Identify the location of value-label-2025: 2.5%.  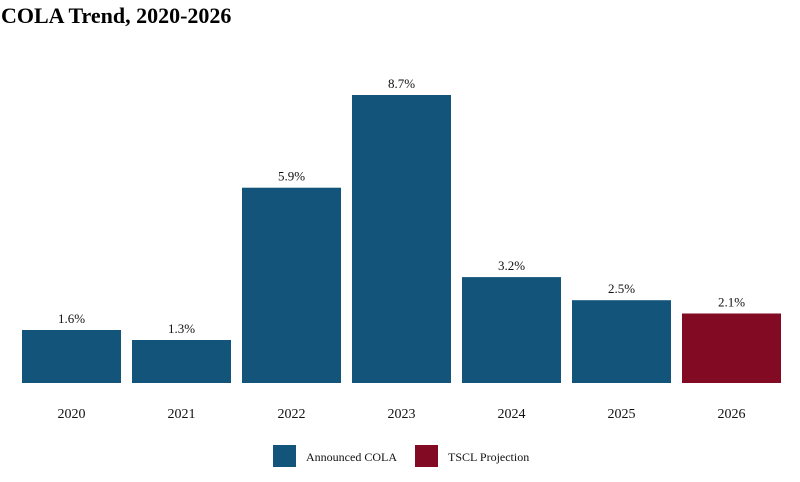
(621, 288).